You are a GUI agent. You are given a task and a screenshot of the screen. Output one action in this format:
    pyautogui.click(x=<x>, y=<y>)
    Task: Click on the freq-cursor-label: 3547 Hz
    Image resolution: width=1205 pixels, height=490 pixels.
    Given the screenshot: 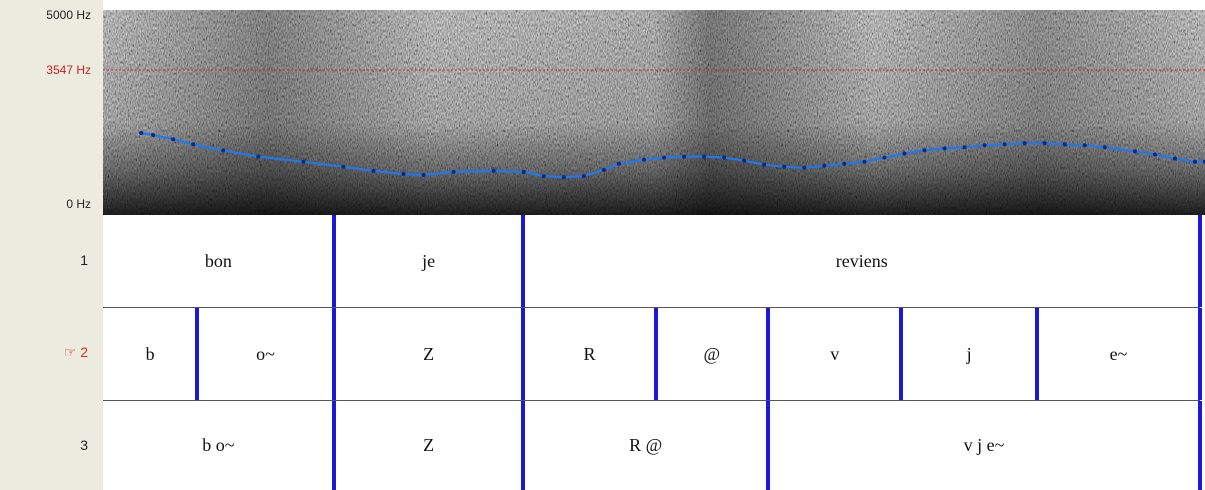 What is the action you would take?
    pyautogui.click(x=68, y=70)
    